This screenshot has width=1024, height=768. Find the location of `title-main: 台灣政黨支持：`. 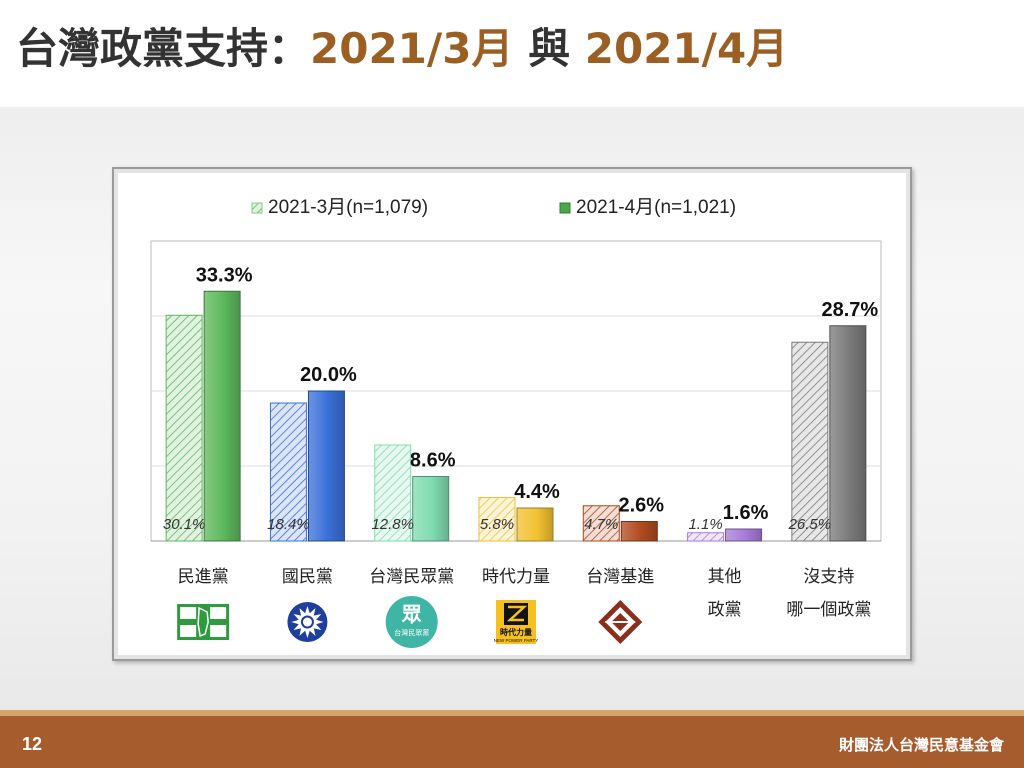

title-main: 台灣政黨支持： is located at coordinates (163, 48).